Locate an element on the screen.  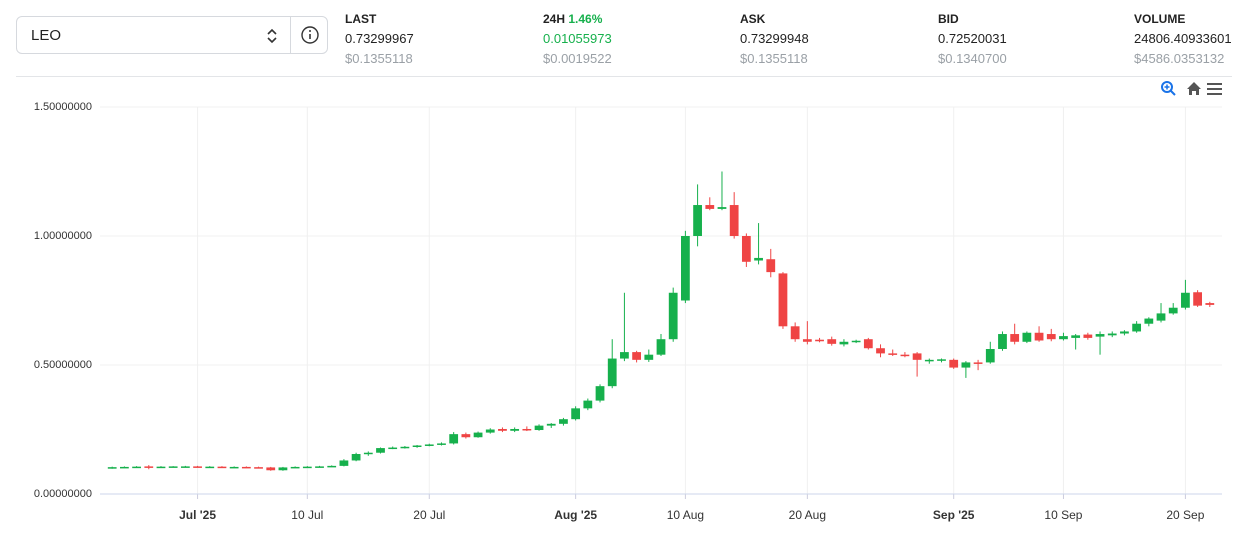
stat-value: 0.73299967 is located at coordinates (379, 38).